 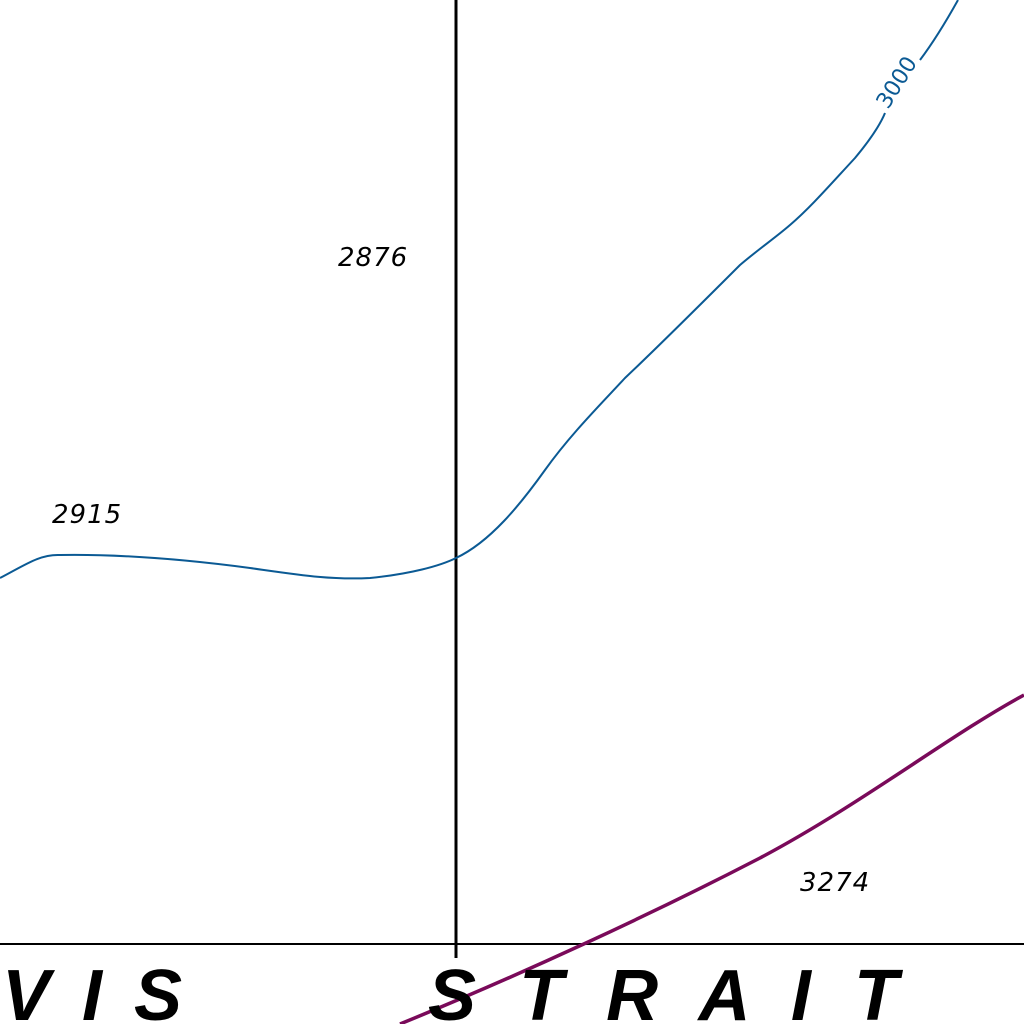 I want to click on depth-contour-line-upper, so click(x=939, y=30).